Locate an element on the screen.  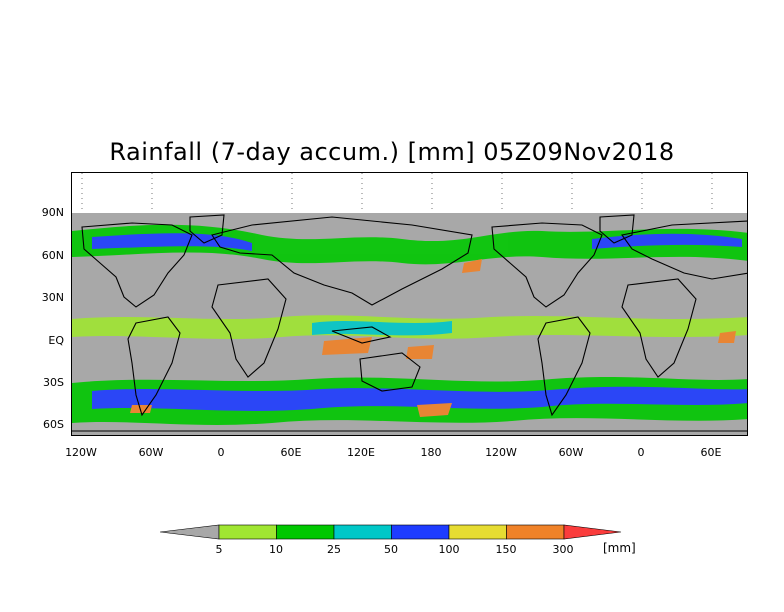
longitude-gridlines is located at coordinates (397, 193).